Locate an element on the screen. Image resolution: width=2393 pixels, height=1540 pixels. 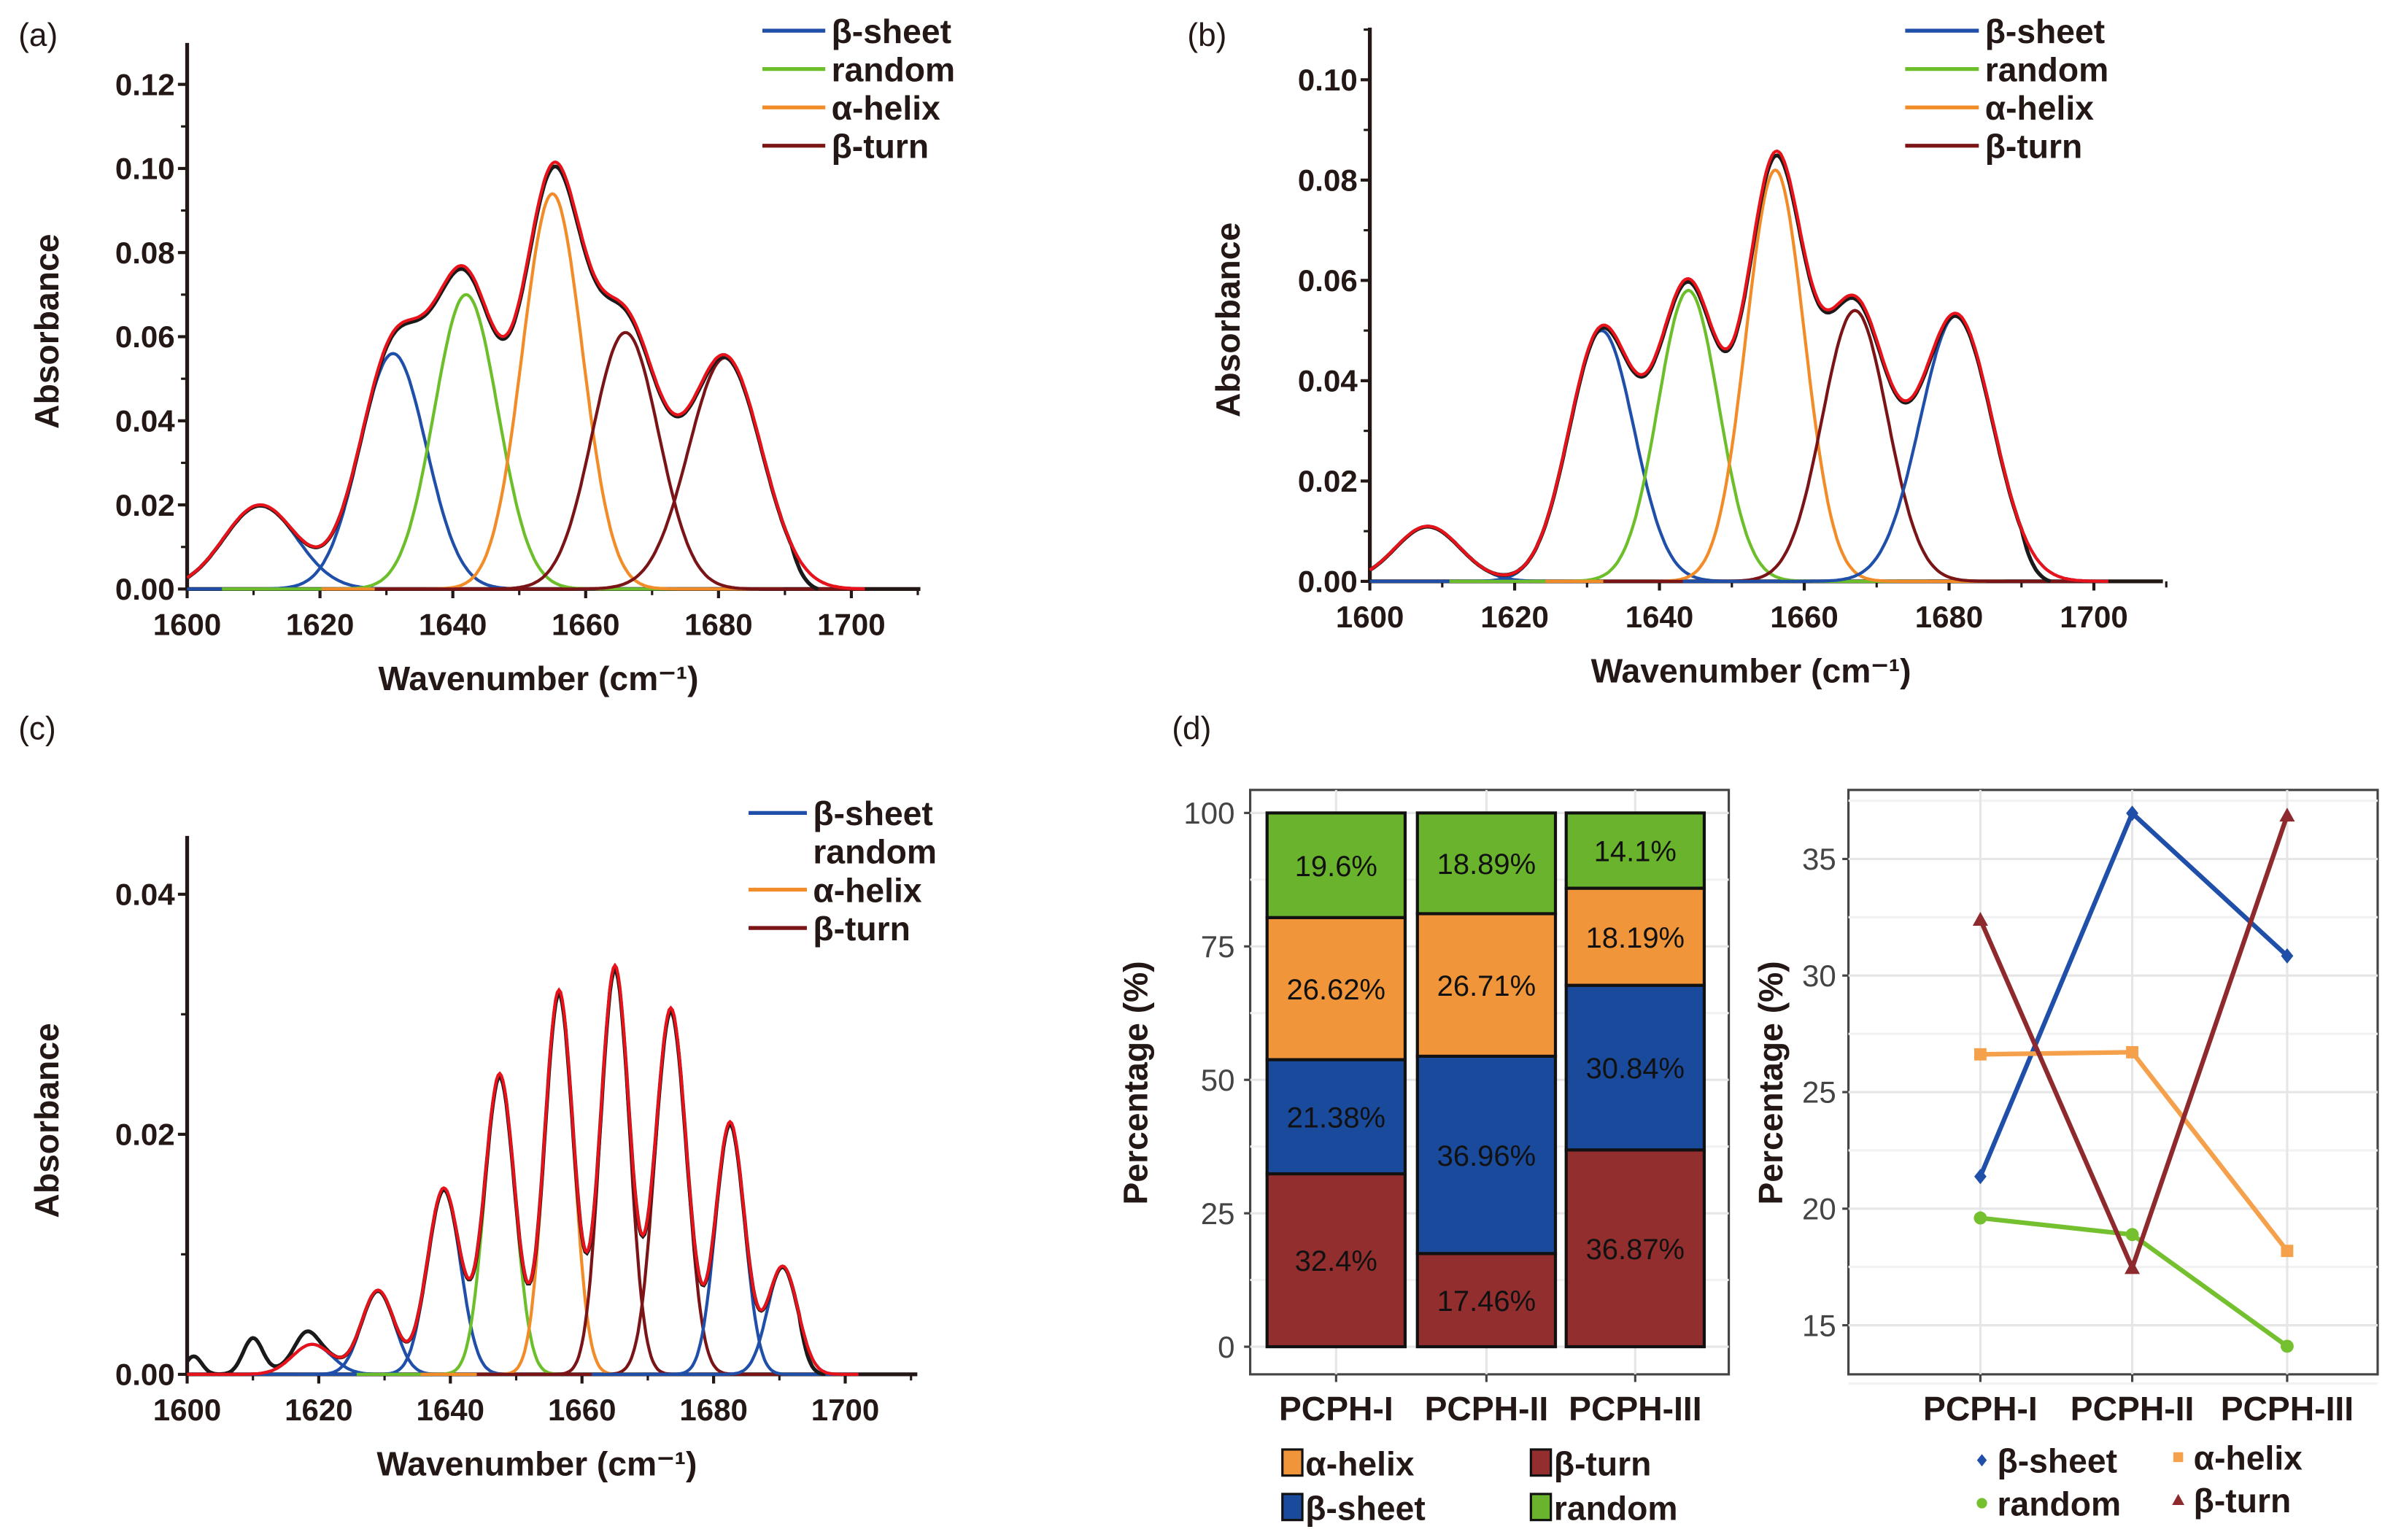
y-tick-label: 20 is located at coordinates (1819, 1209).